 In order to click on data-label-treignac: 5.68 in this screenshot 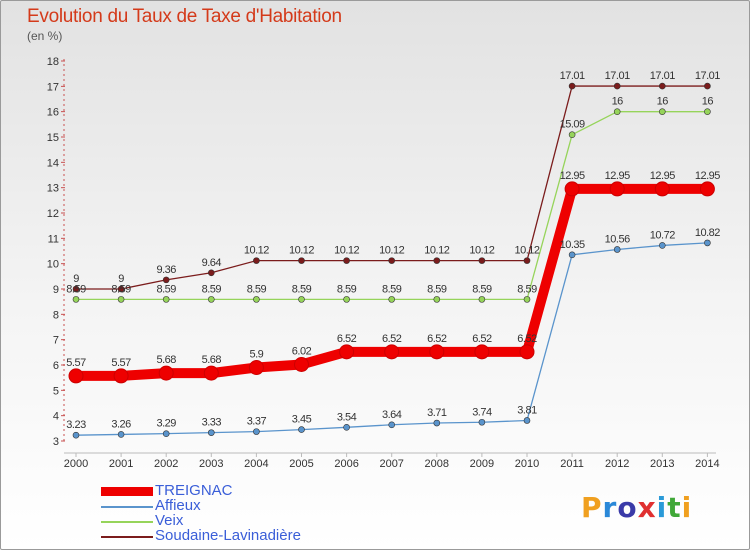, I will do `click(212, 360)`.